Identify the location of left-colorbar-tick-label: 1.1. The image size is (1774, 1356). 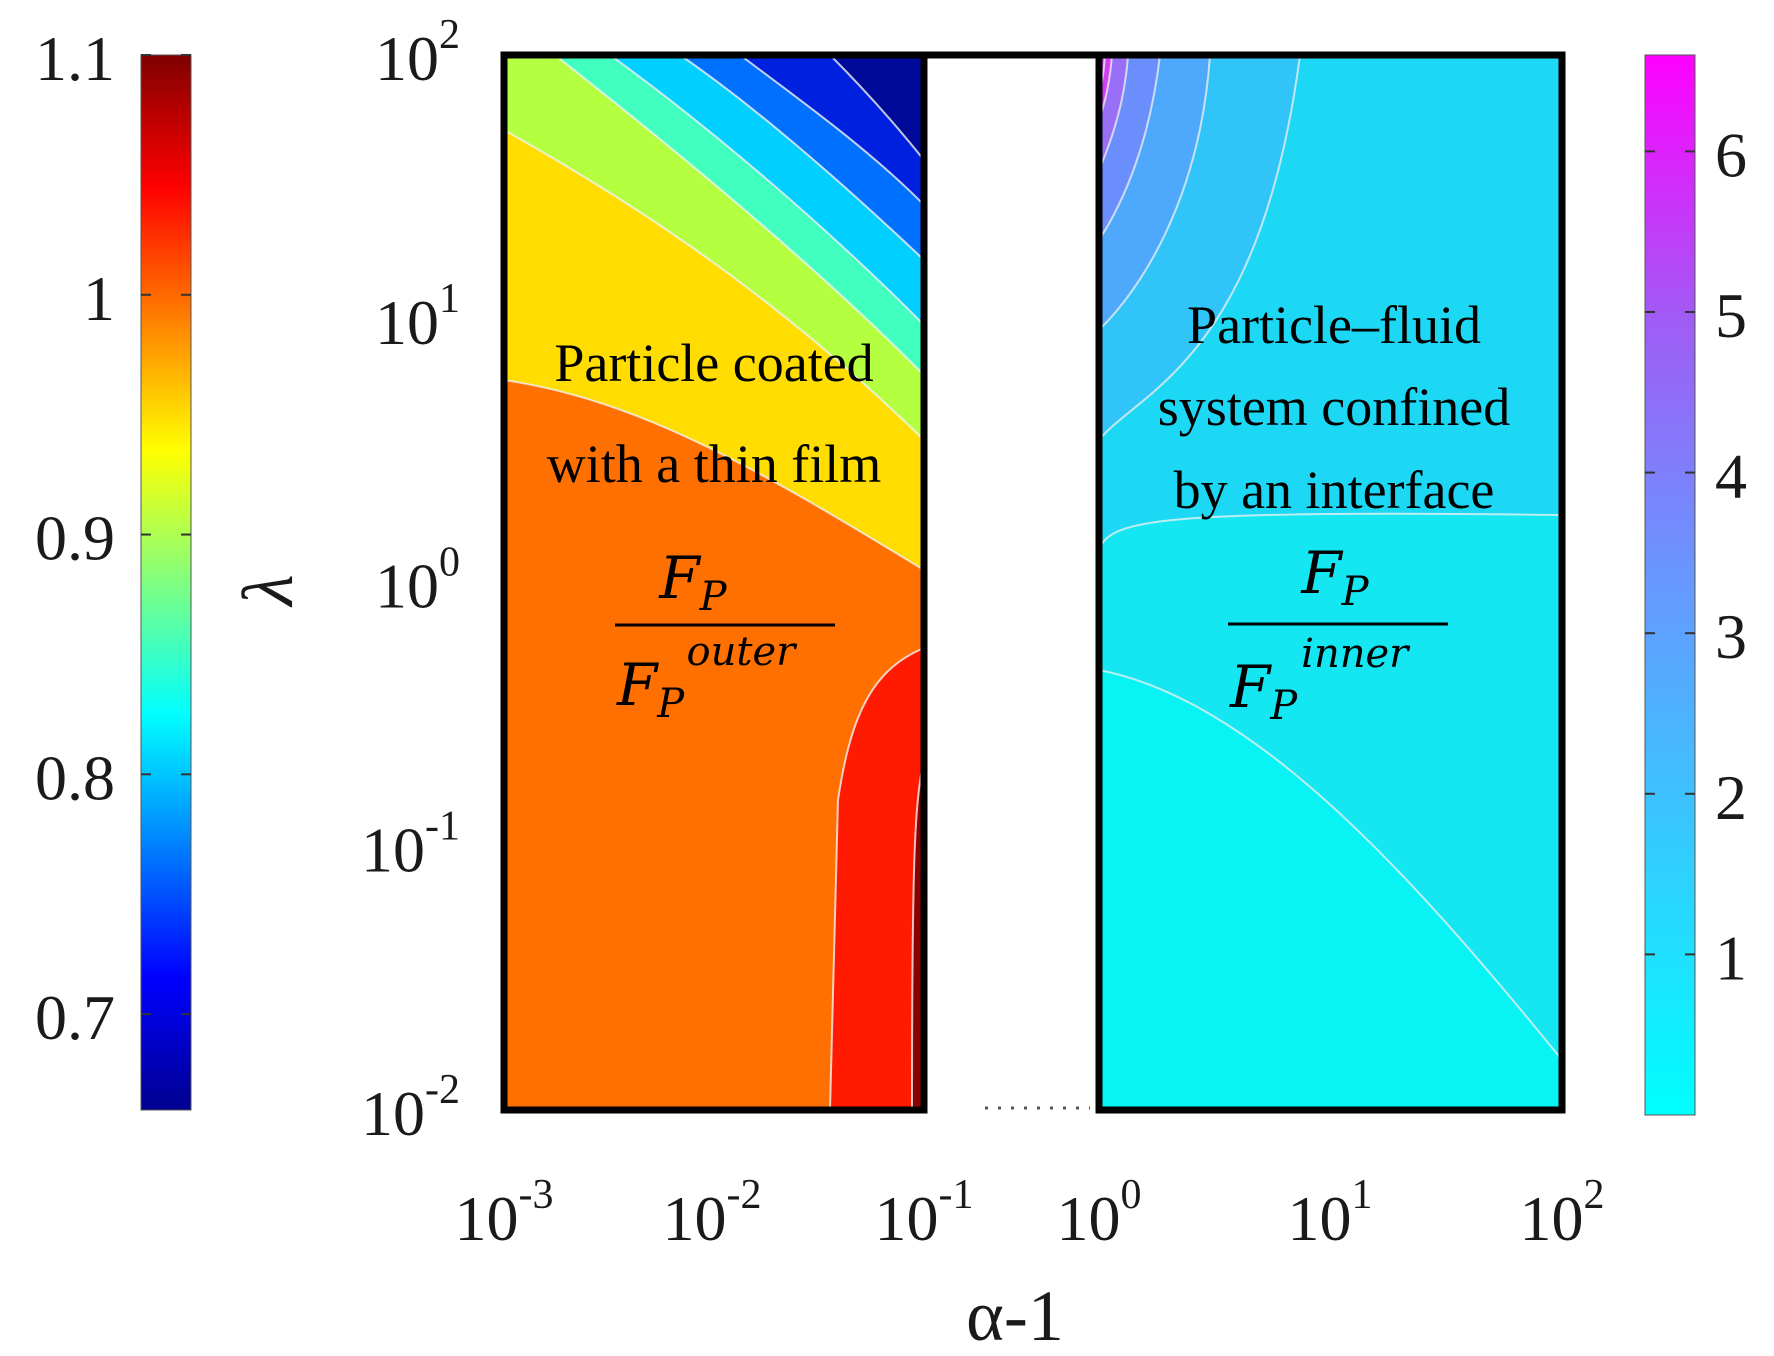
(75, 58).